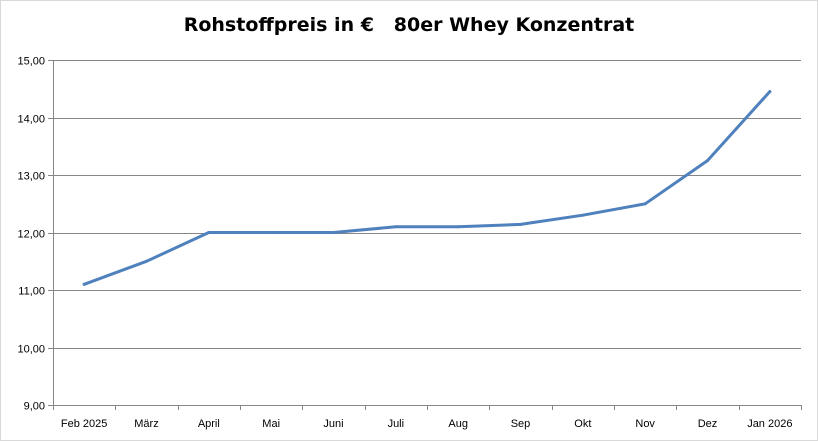 The width and height of the screenshot is (818, 441). What do you see at coordinates (708, 424) in the screenshot?
I see `x-tick-label: Dez` at bounding box center [708, 424].